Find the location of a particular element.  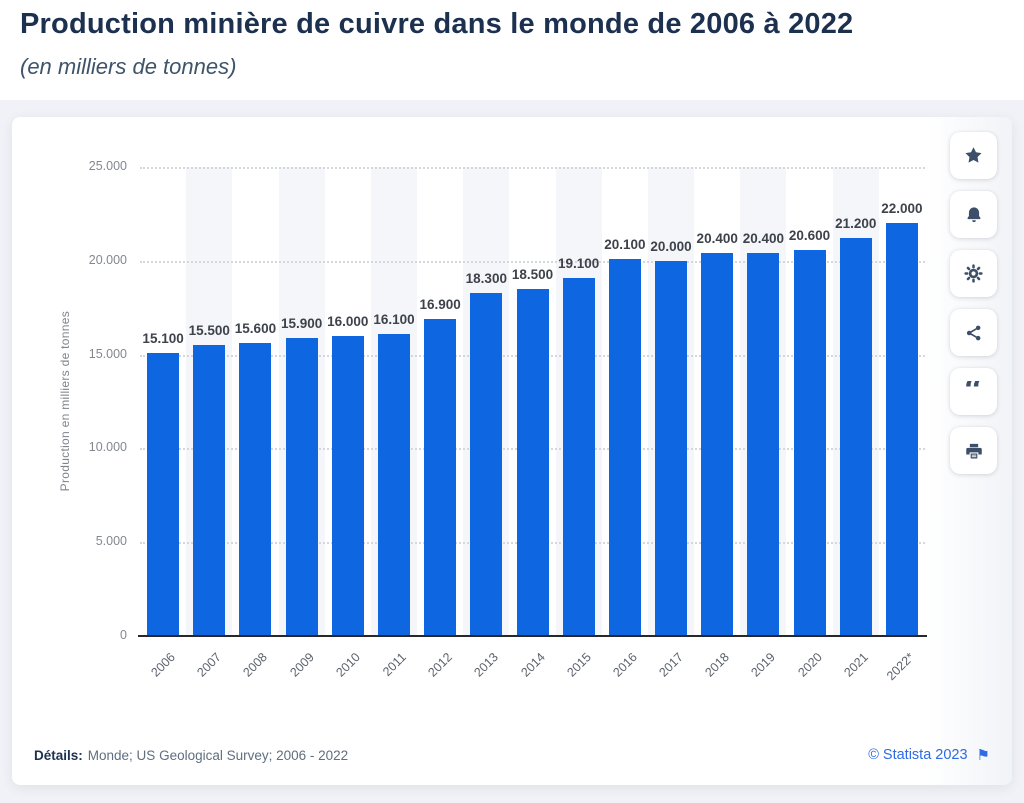

share-icon is located at coordinates (974, 333).